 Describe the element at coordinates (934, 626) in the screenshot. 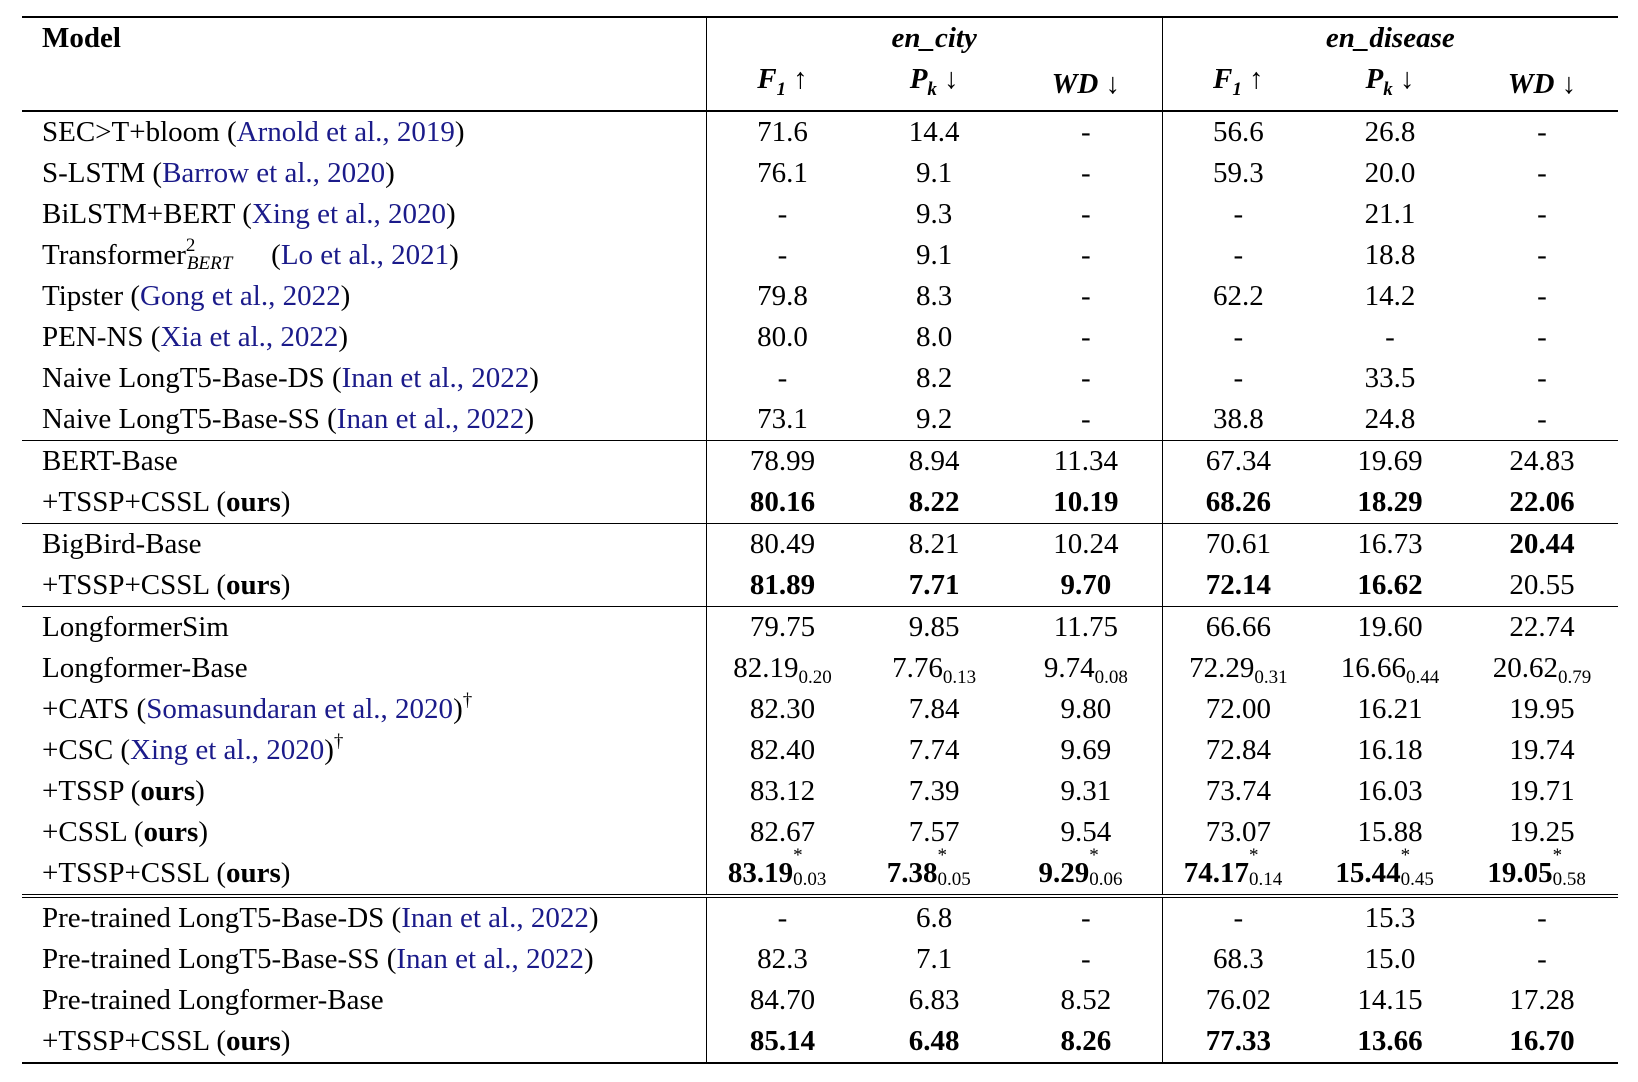

I see `value-cell: 9.85` at that location.